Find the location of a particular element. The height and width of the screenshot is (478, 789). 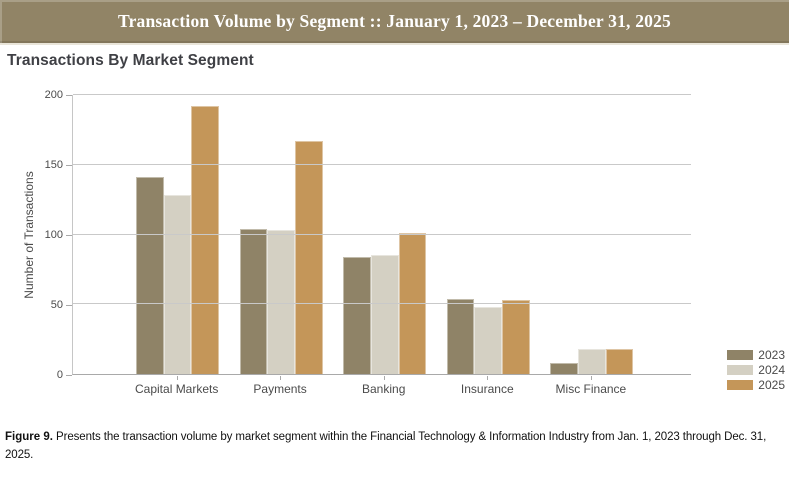

y-tick-label-0: 0 is located at coordinates (59, 375).